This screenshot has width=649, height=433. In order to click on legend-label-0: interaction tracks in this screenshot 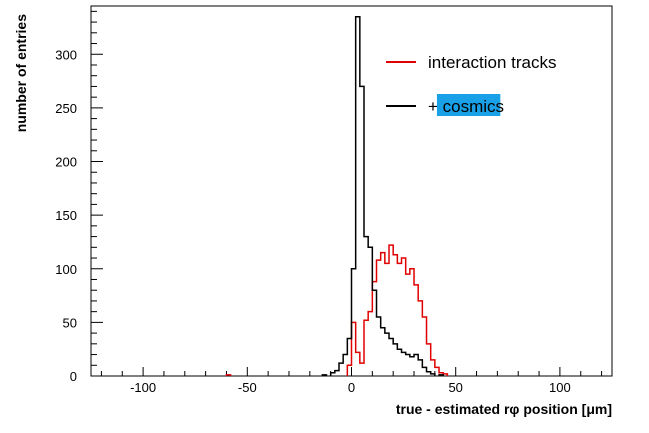, I will do `click(492, 62)`.